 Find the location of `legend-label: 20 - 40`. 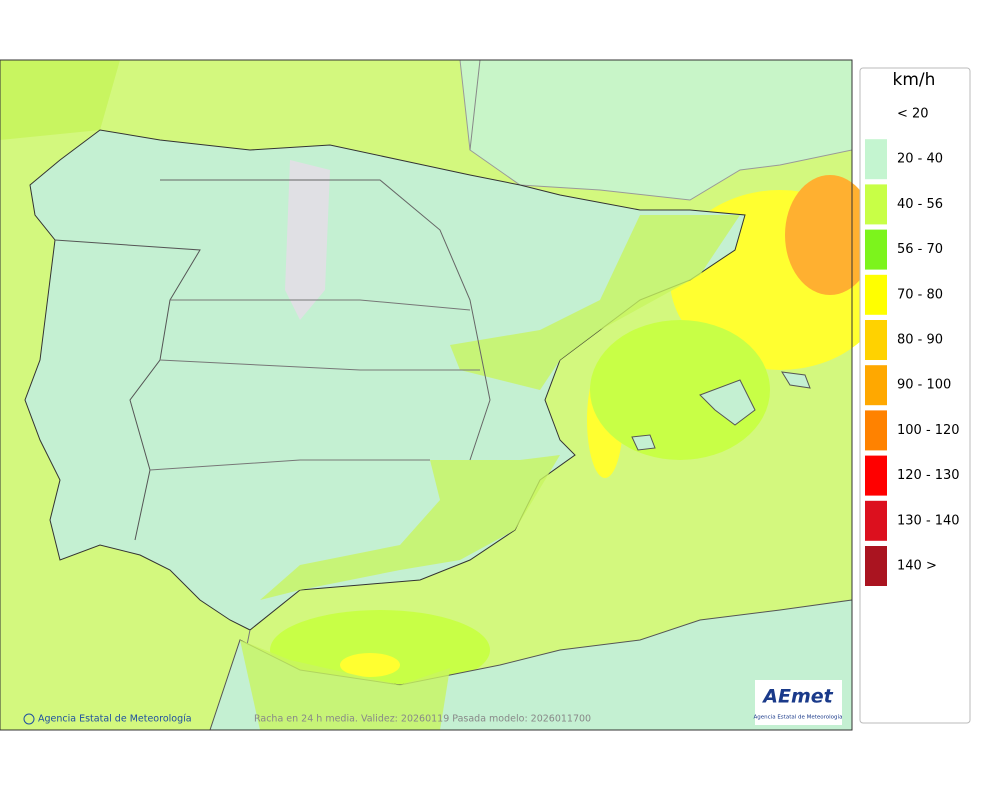

legend-label: 20 - 40 is located at coordinates (920, 159).